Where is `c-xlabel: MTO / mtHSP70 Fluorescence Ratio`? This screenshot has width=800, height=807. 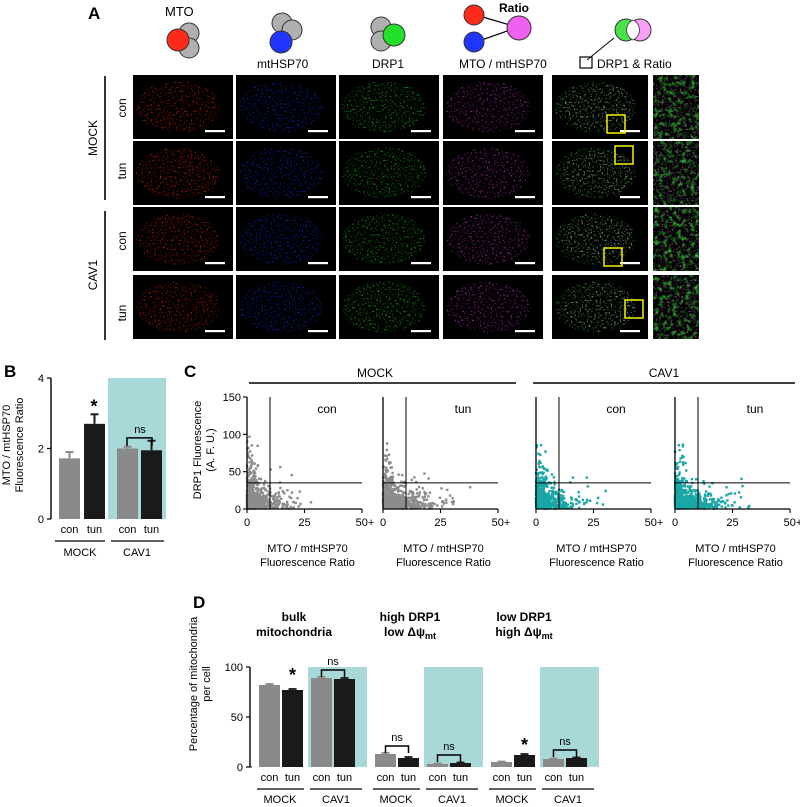 c-xlabel: MTO / mtHSP70 Fluorescence Ratio is located at coordinates (307, 556).